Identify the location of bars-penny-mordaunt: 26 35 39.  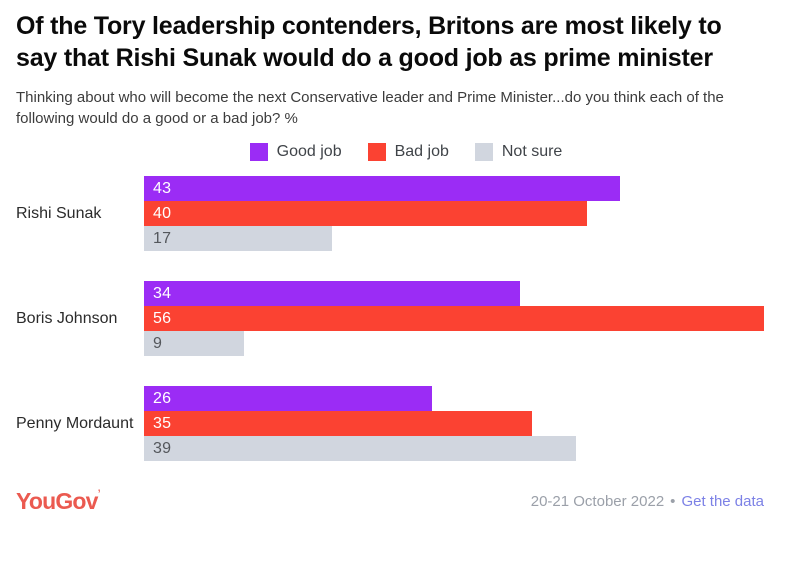
(454, 423).